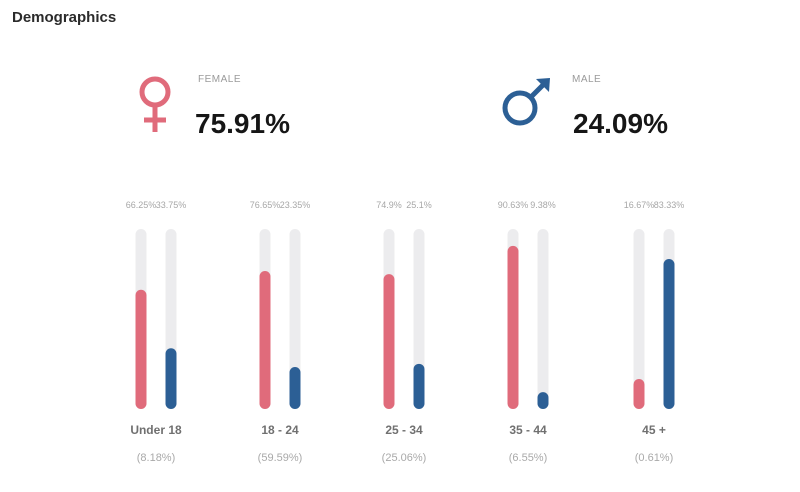  What do you see at coordinates (654, 458) in the screenshot?
I see `category-share-label: (0.61%)` at bounding box center [654, 458].